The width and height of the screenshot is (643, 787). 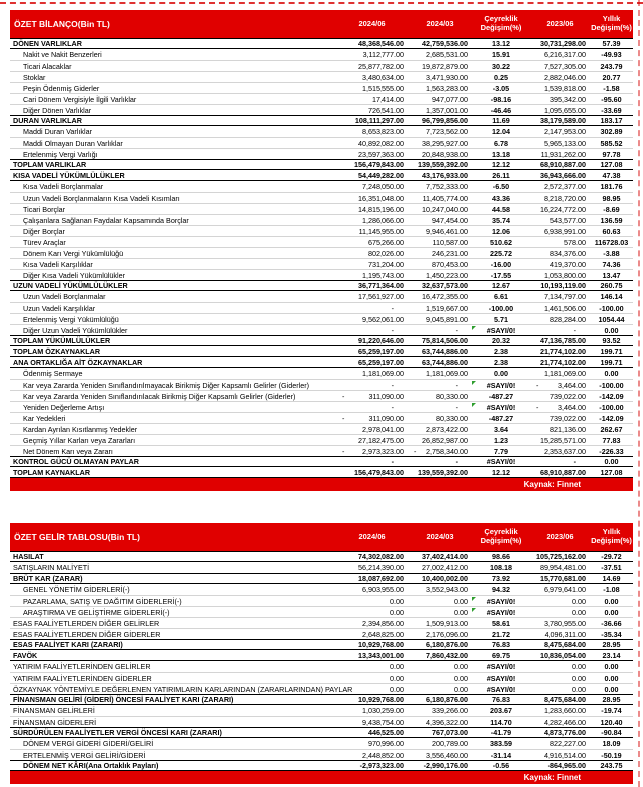 I want to click on cell-value: 970,996.00, so click(x=372, y=743).